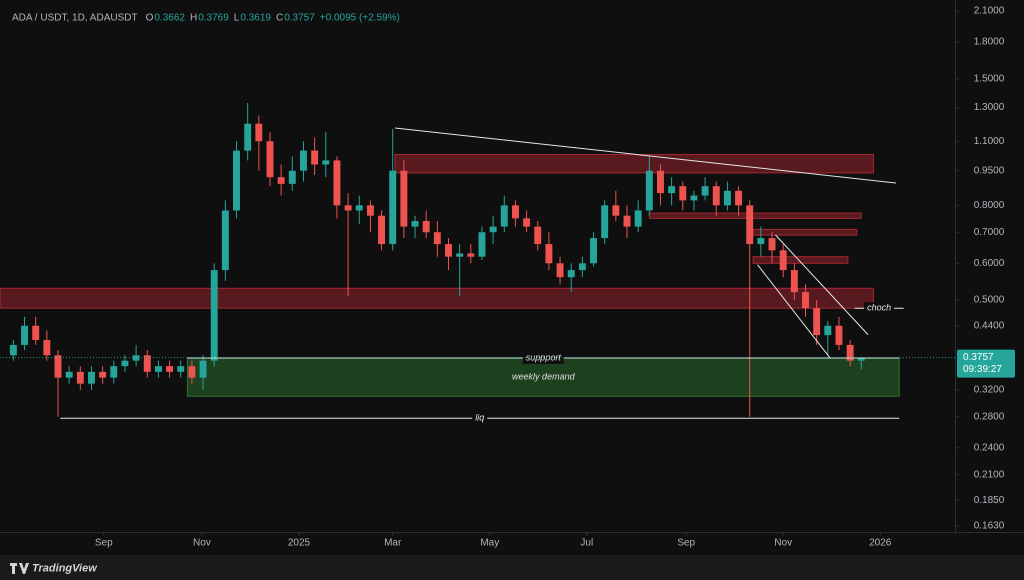  What do you see at coordinates (54, 568) in the screenshot?
I see `logo: TradingView` at bounding box center [54, 568].